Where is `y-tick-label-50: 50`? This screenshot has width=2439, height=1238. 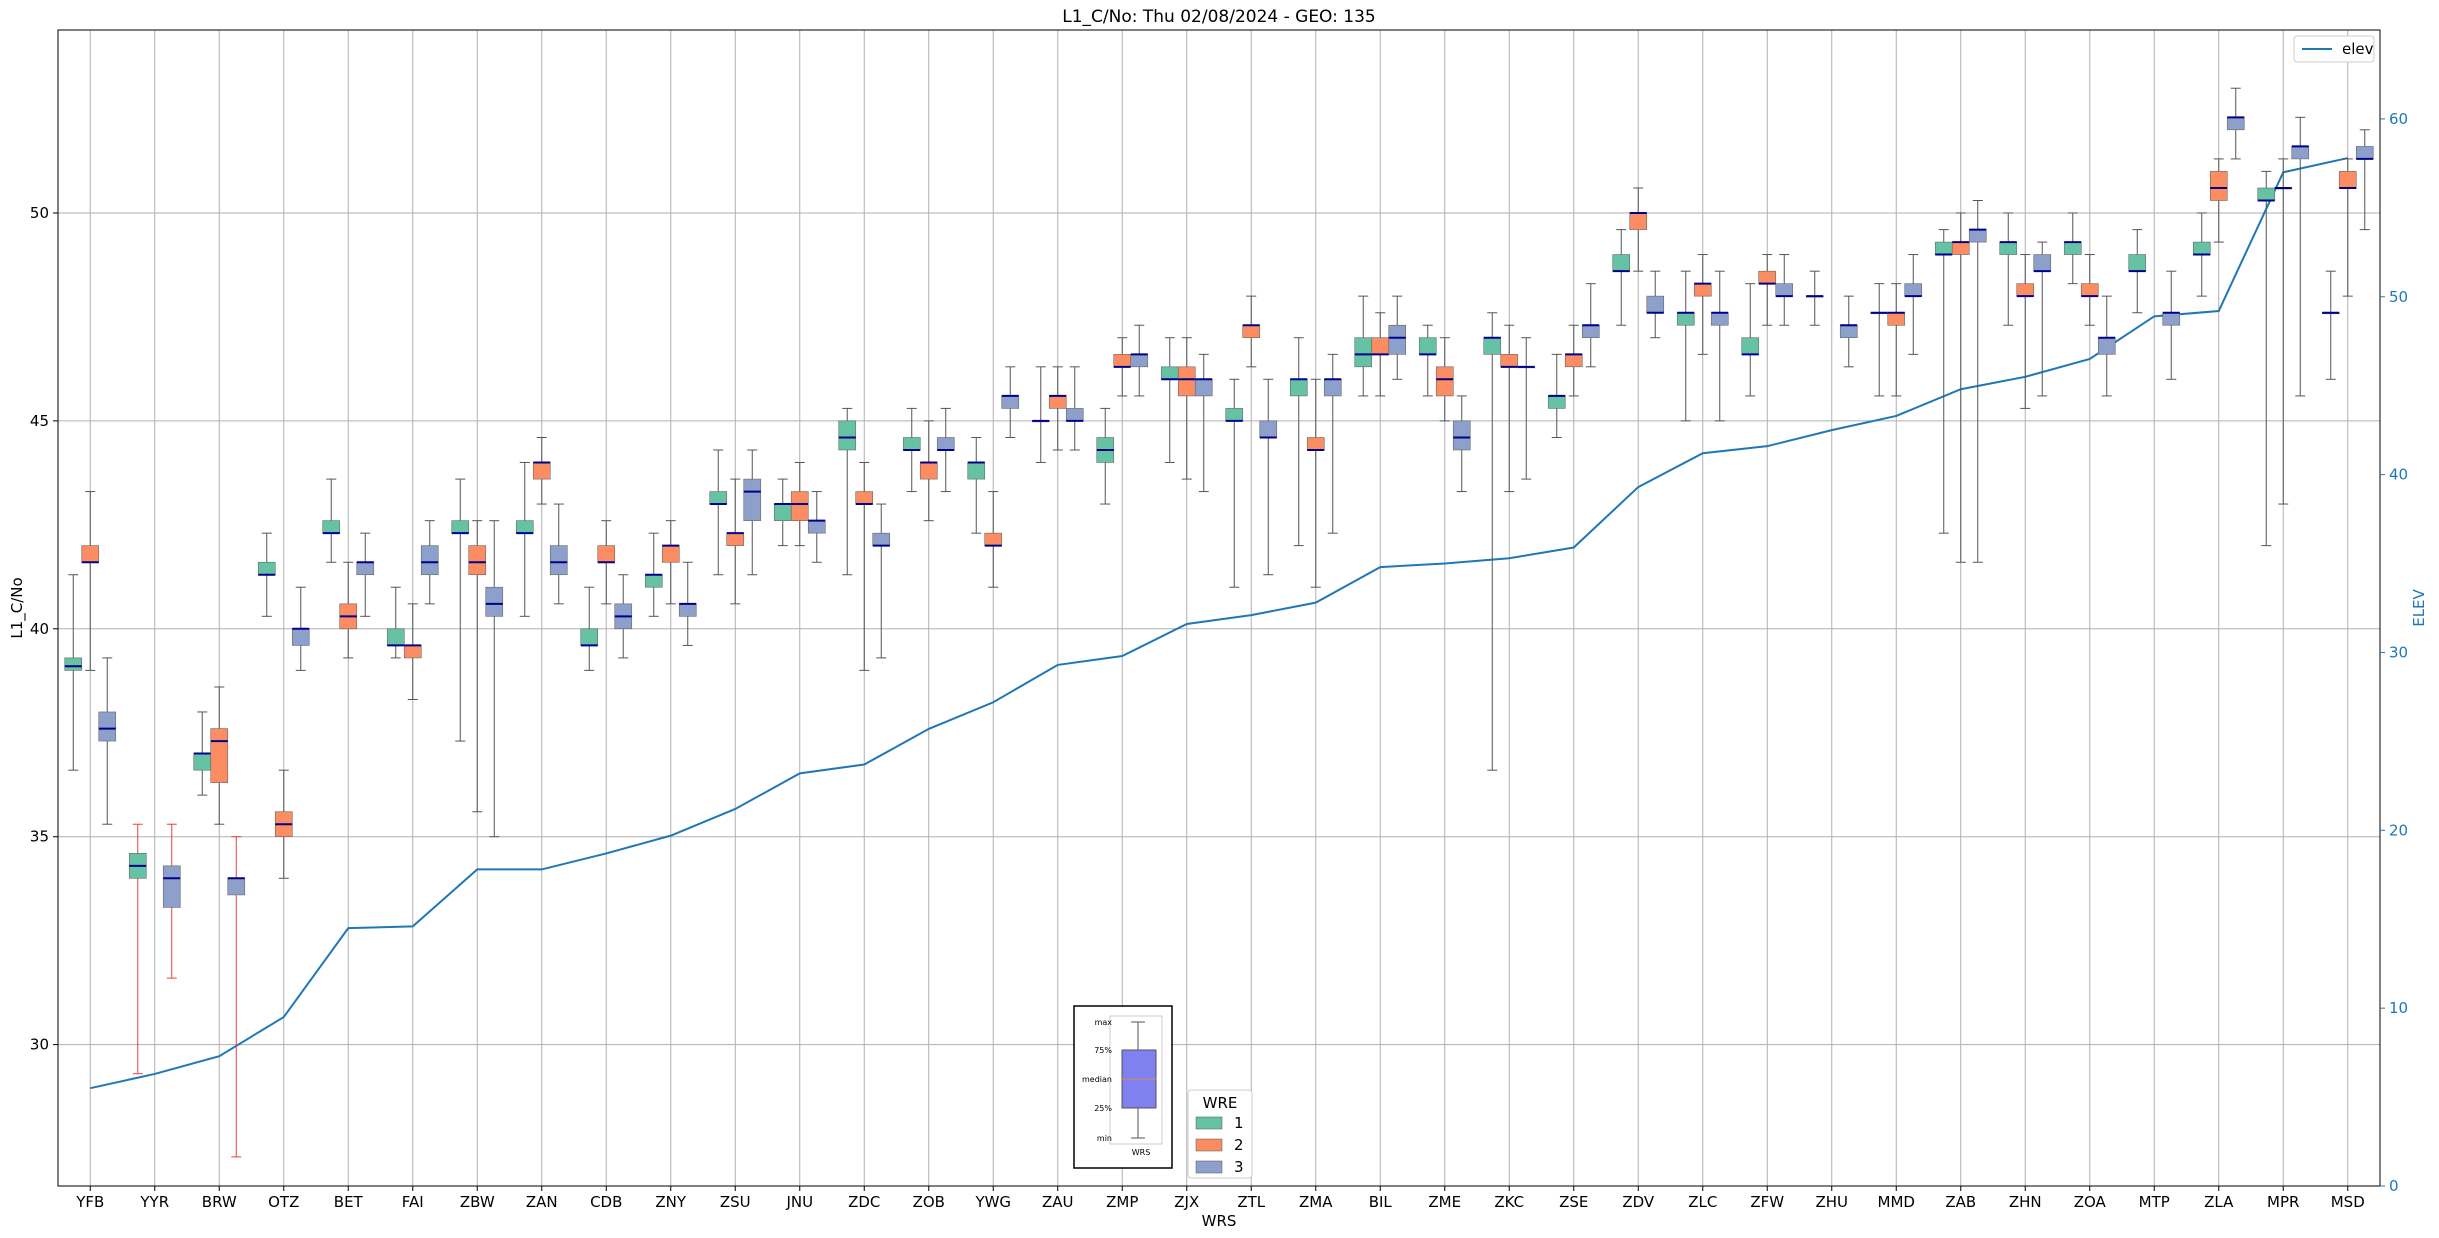 y-tick-label-50: 50 is located at coordinates (39, 213).